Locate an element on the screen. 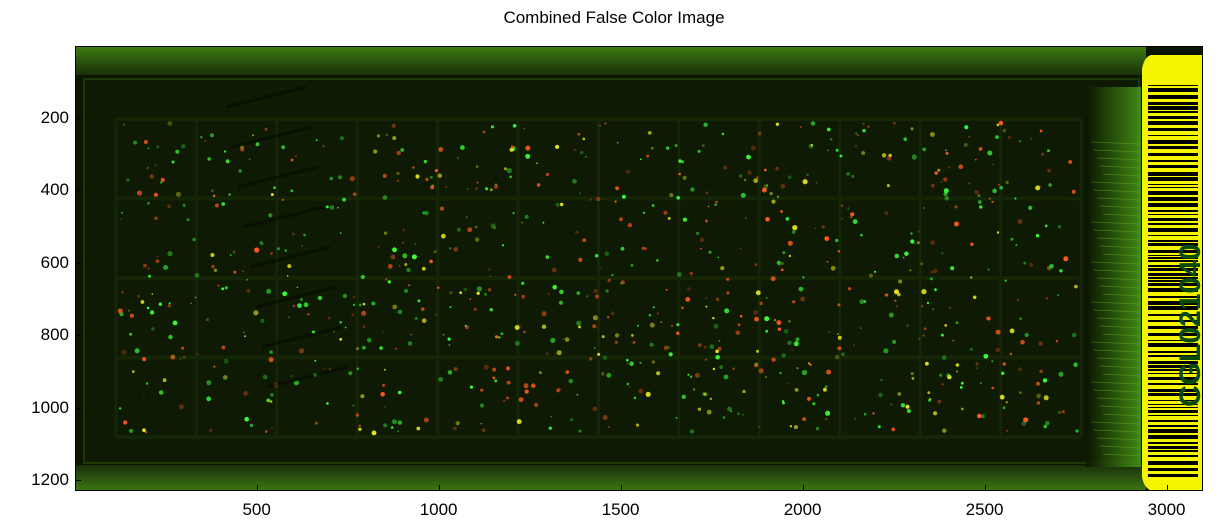 Image resolution: width=1228 pixels, height=530 pixels. x-tick-label: 500 is located at coordinates (256, 509).